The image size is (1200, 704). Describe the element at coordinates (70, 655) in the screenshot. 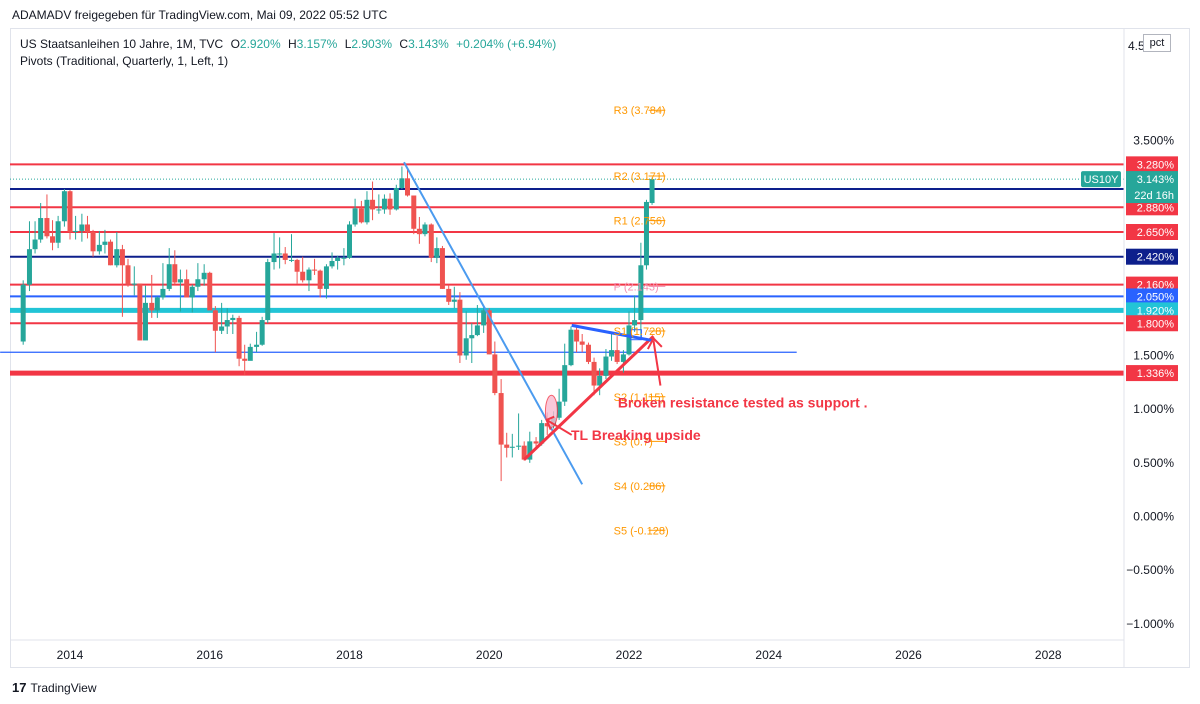

I see `x-tick-label: 2014` at that location.